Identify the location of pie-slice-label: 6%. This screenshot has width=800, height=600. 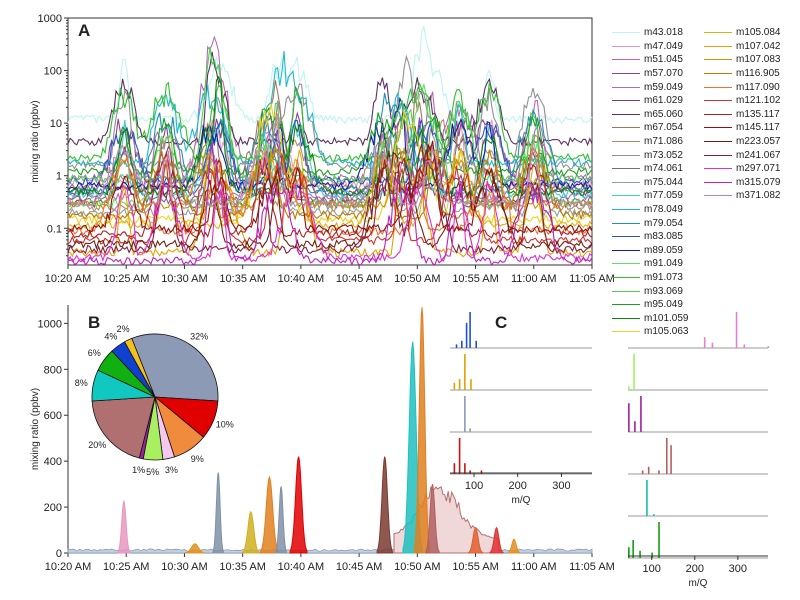
(94, 353).